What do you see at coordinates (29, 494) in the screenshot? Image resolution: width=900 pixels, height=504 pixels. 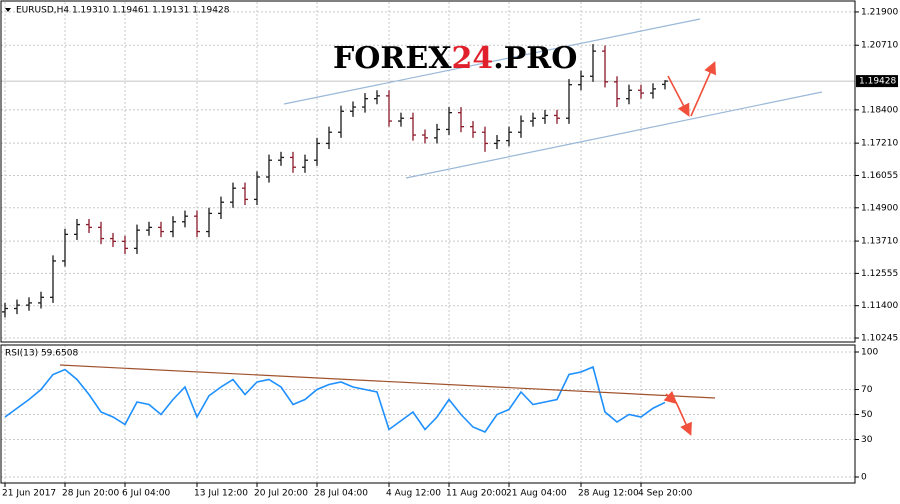 I see `x-tick-label: 21 Jun 2017` at bounding box center [29, 494].